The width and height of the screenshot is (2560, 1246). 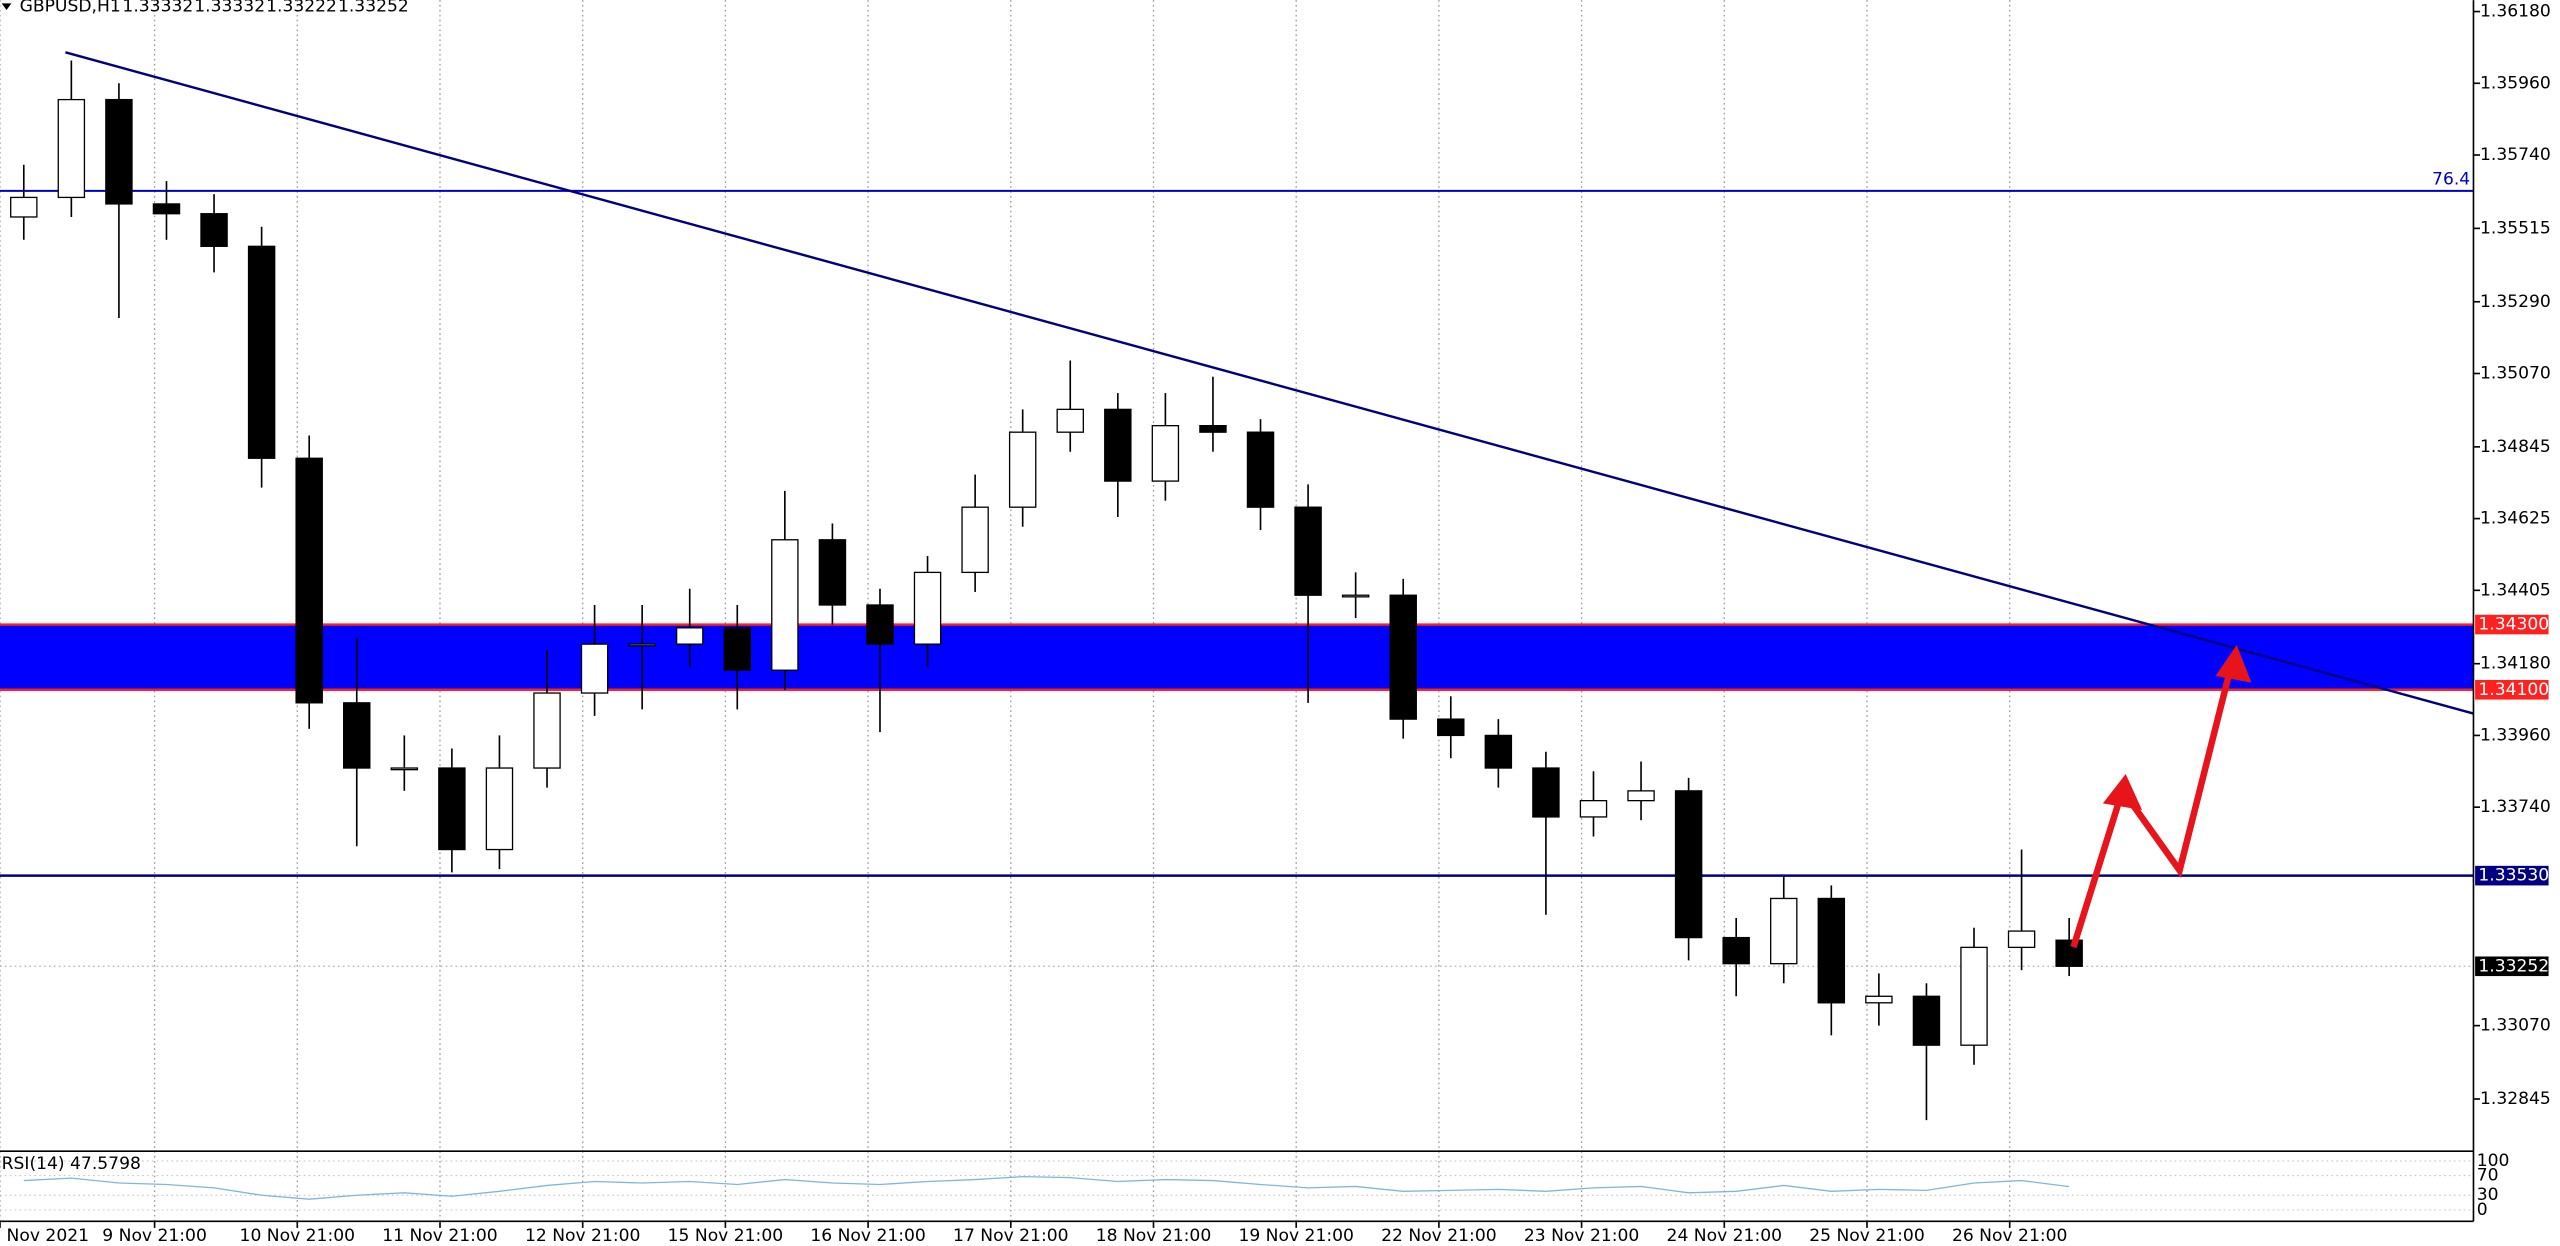 What do you see at coordinates (1010, 1236) in the screenshot?
I see `x-tick-label: 17 Nov 21:00` at bounding box center [1010, 1236].